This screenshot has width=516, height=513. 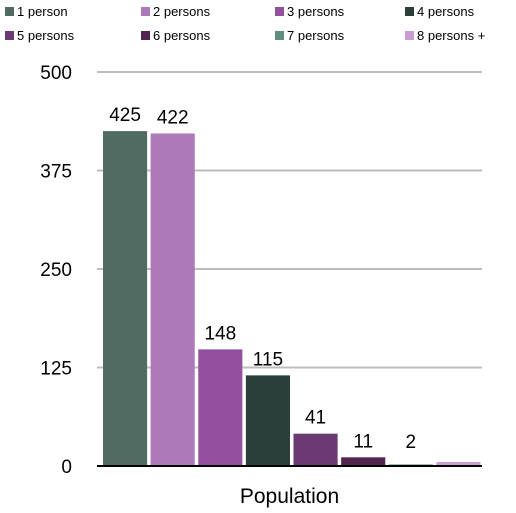 I want to click on data-label-5: 41, so click(x=315, y=418).